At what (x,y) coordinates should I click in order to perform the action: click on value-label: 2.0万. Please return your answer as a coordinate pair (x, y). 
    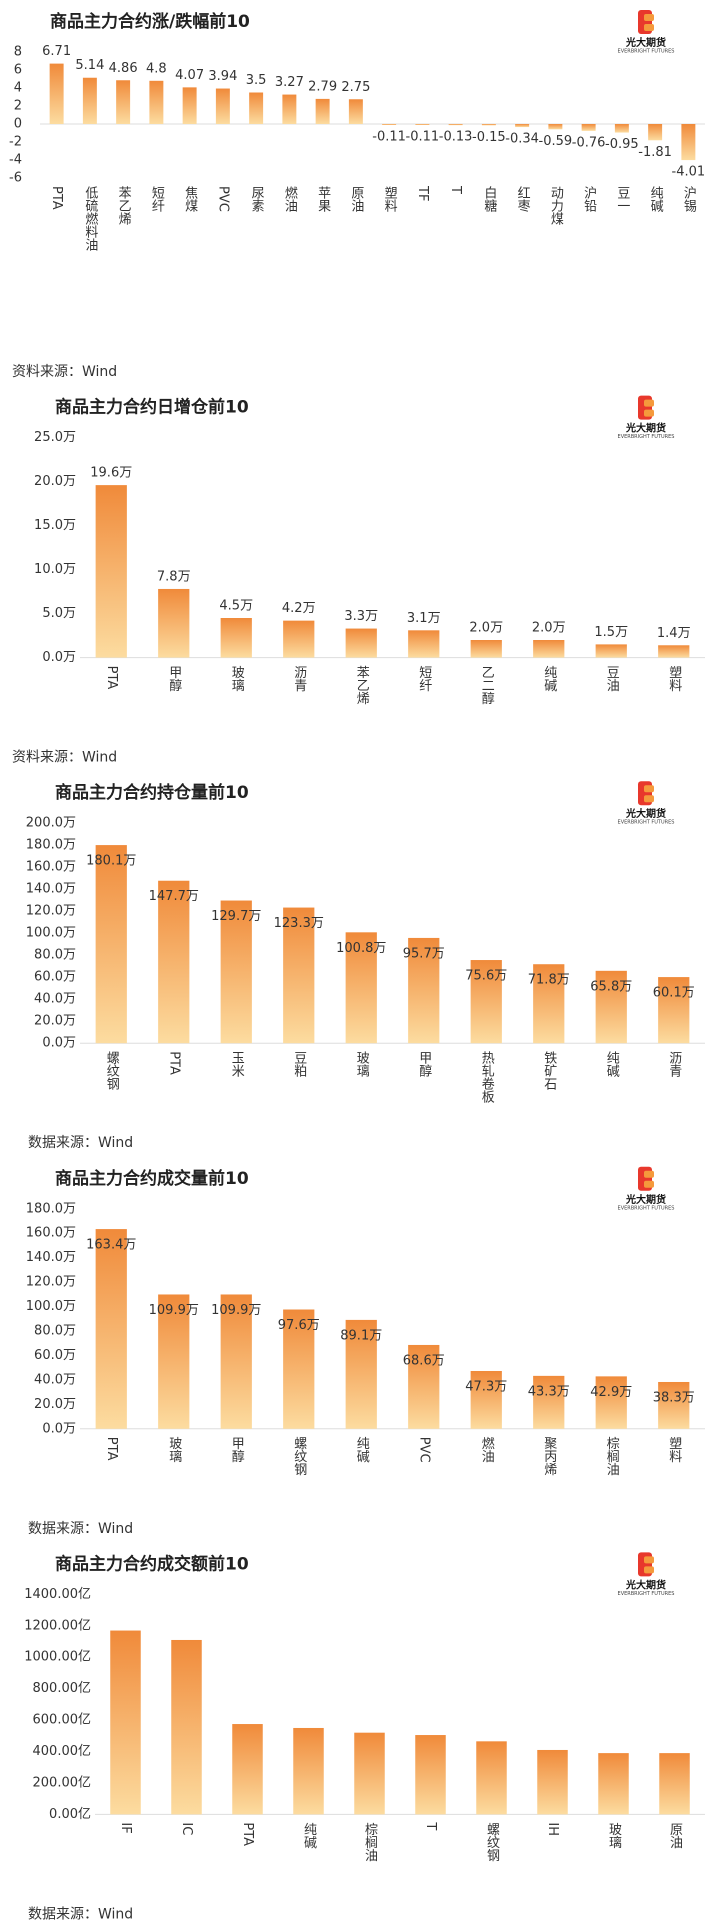
    Looking at the image, I should click on (486, 628).